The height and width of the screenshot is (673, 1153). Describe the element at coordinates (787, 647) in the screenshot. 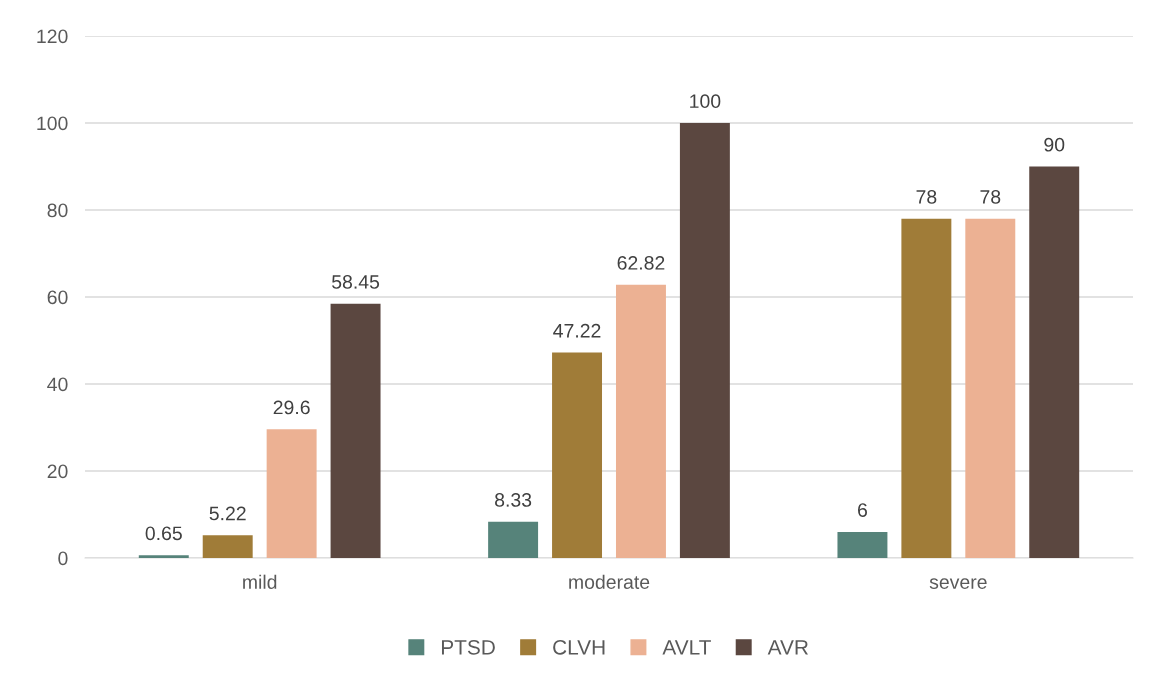

I see `legend-label: AVR` at that location.